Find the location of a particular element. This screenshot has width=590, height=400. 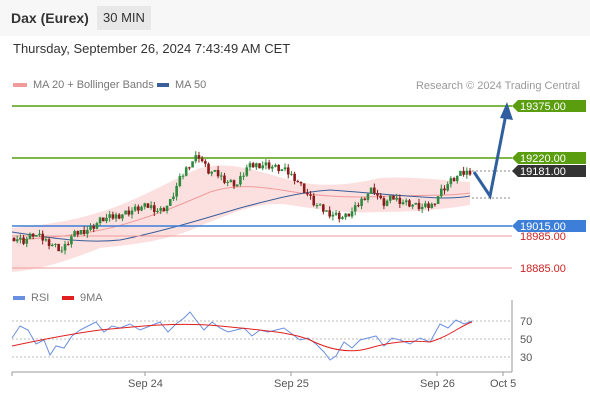

tag-label-18985: 18985.00 is located at coordinates (543, 237).